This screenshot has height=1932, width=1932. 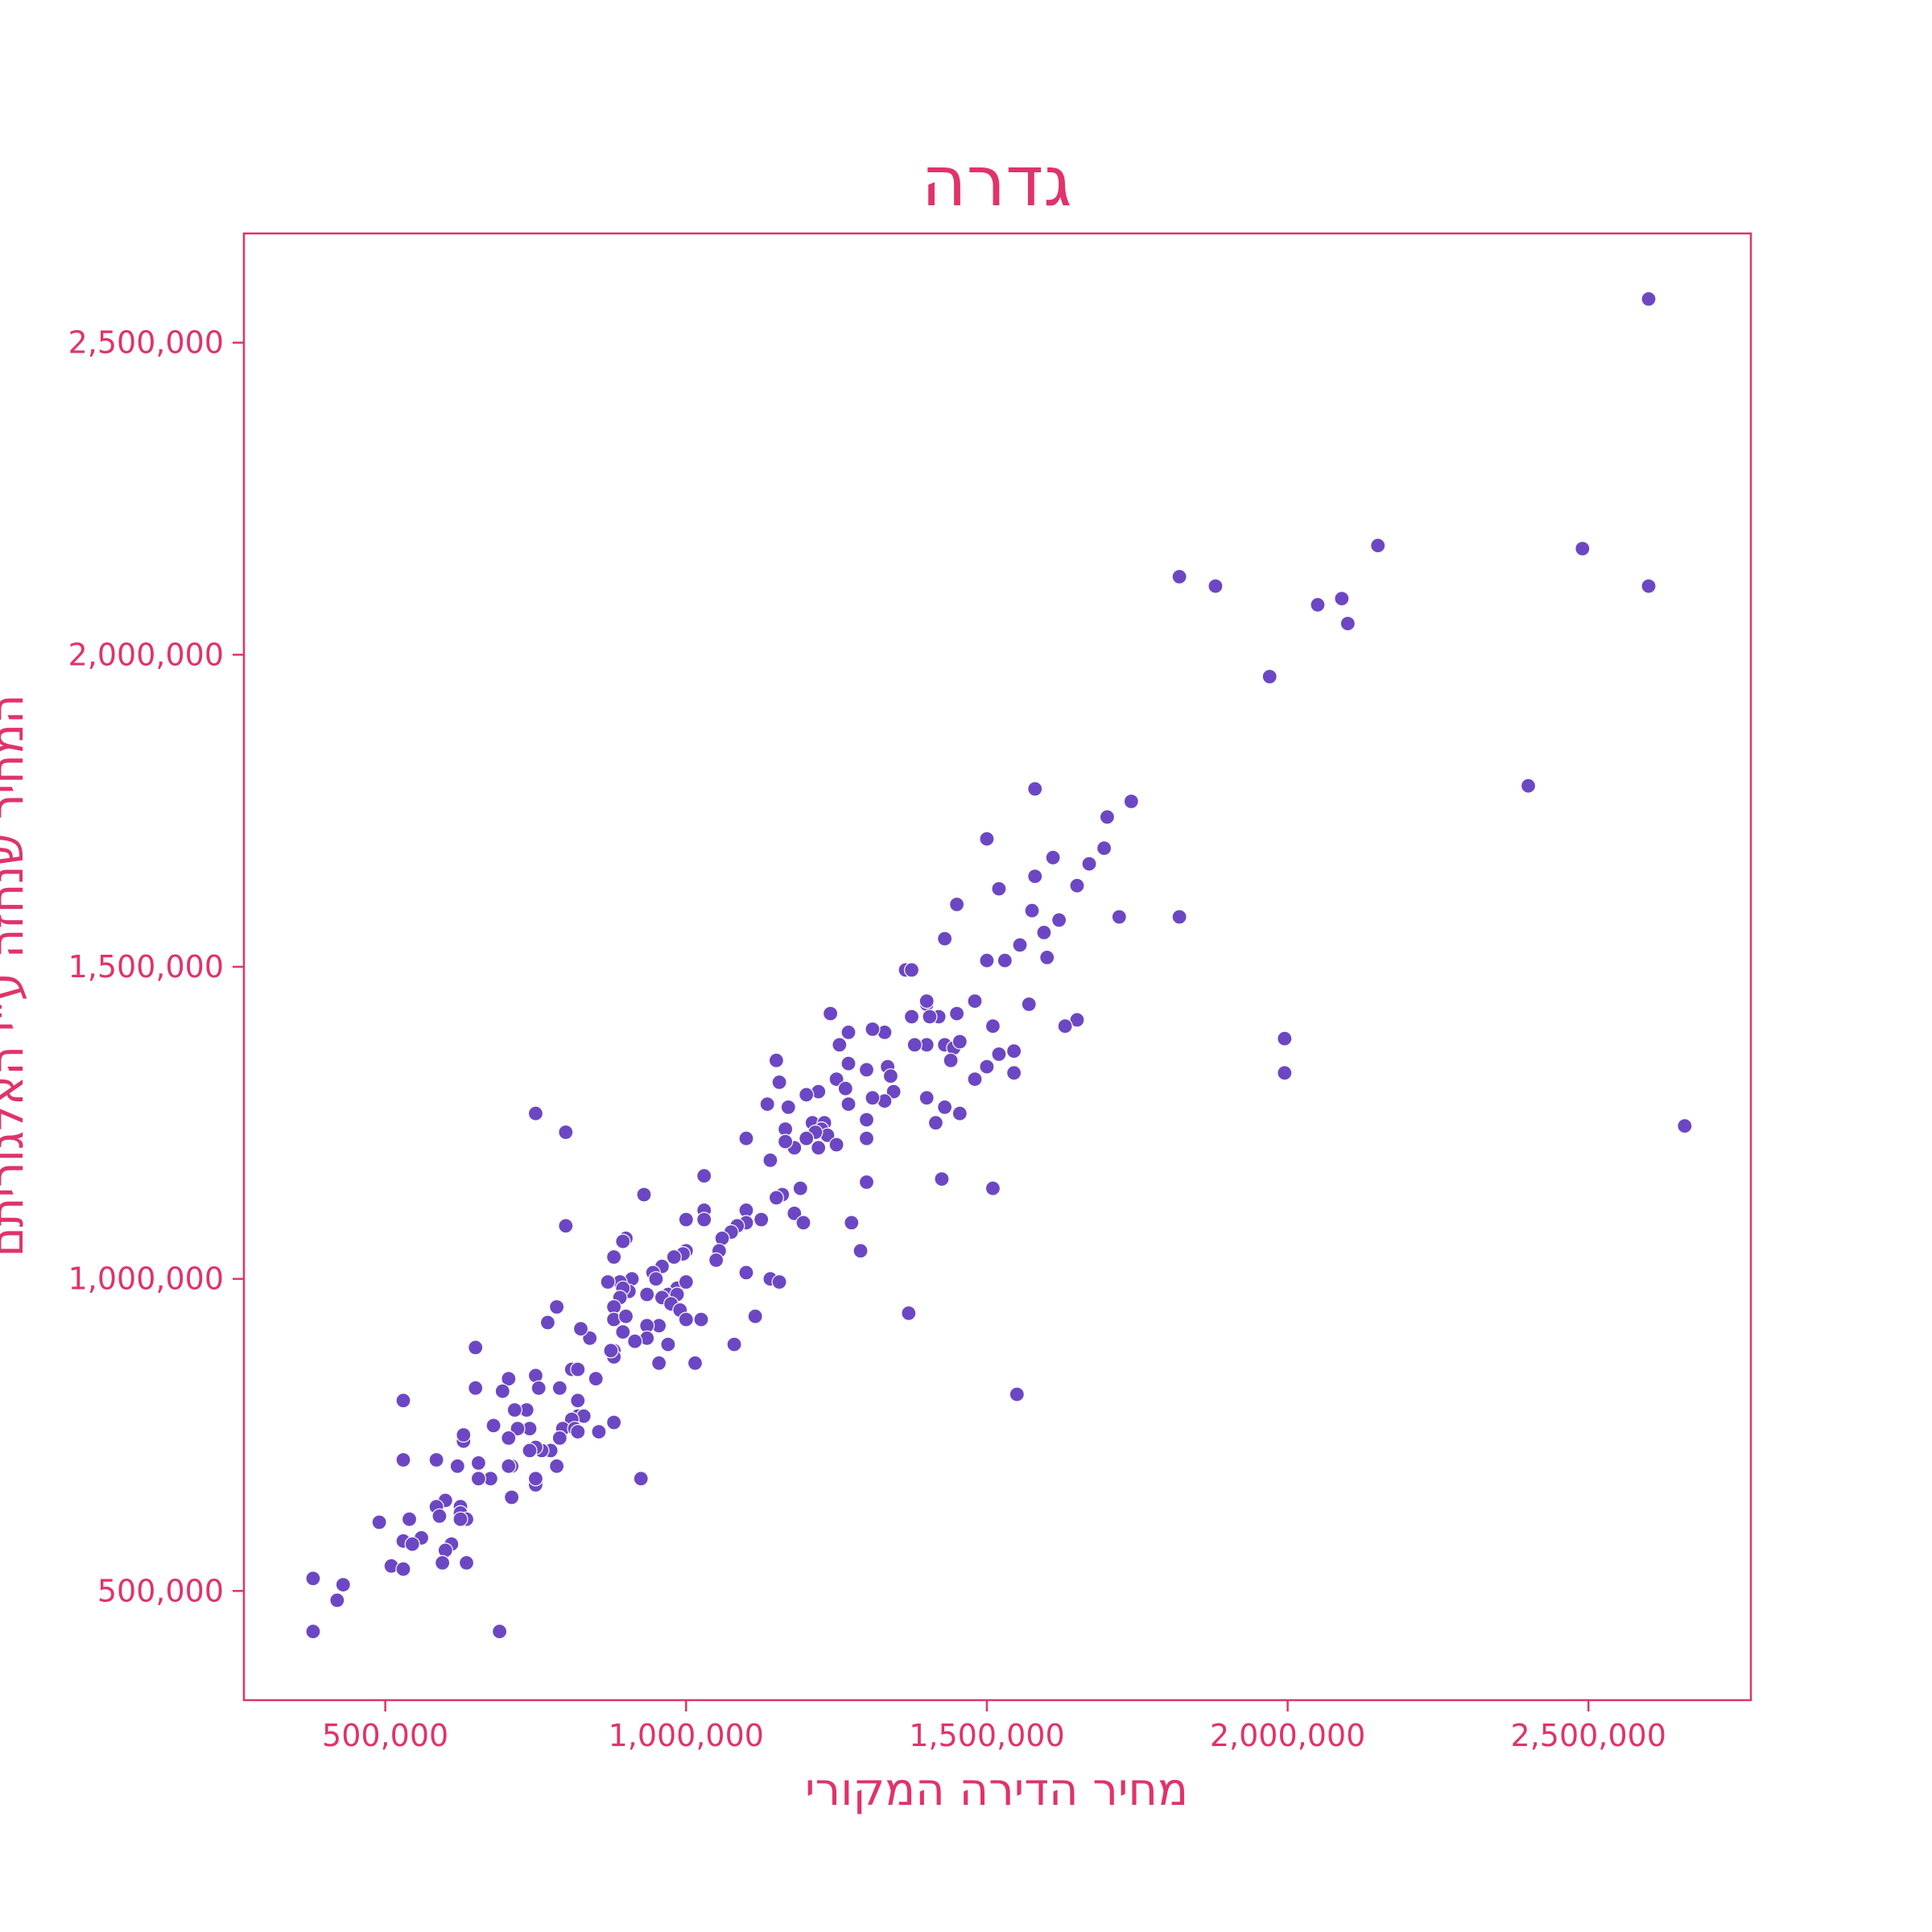 What do you see at coordinates (1588, 1735) in the screenshot?
I see `x-tick-label: 2,500,000` at bounding box center [1588, 1735].